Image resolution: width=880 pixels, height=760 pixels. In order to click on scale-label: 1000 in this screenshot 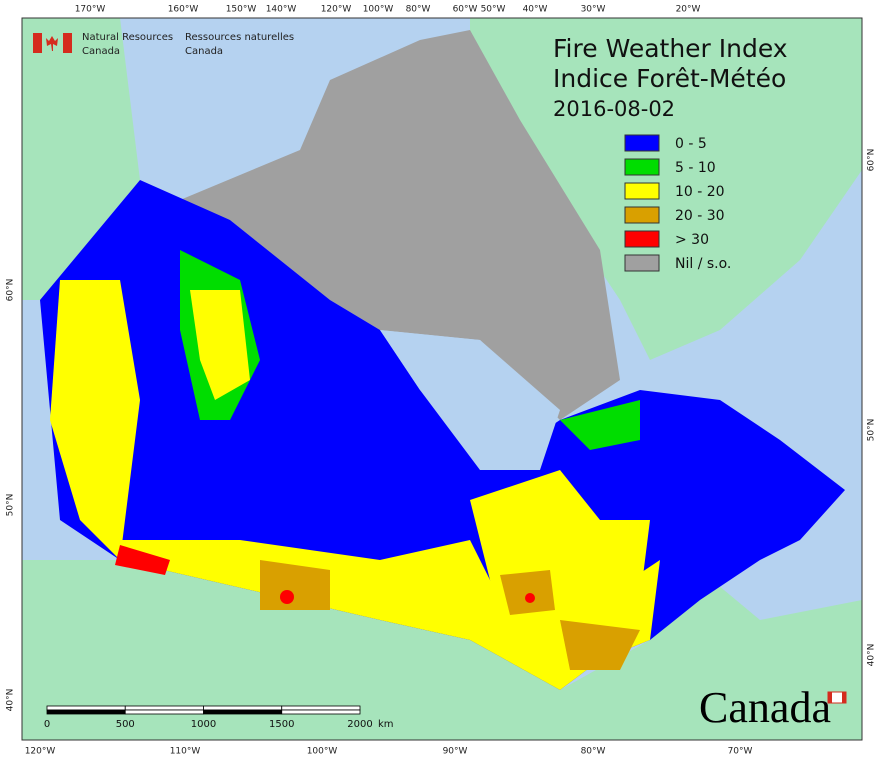, I will do `click(203, 724)`.